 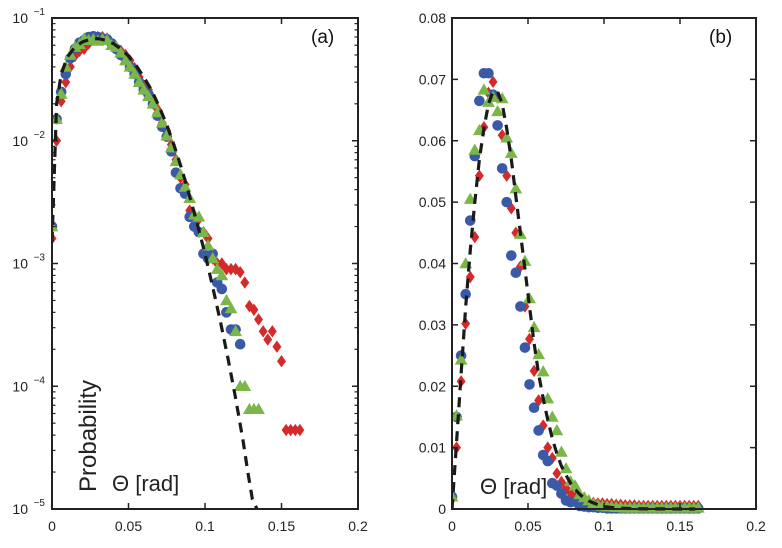 What do you see at coordinates (527, 526) in the screenshot?
I see `panel-b-xtick-label: 0.05` at bounding box center [527, 526].